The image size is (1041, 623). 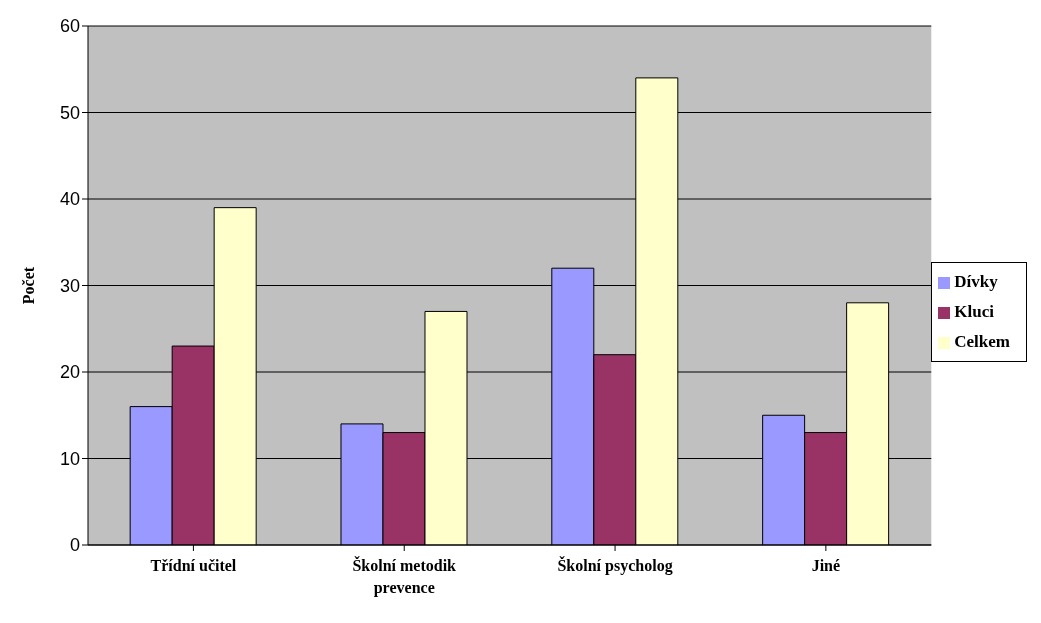 What do you see at coordinates (28, 285) in the screenshot?
I see `y-axis-title: Počet` at bounding box center [28, 285].